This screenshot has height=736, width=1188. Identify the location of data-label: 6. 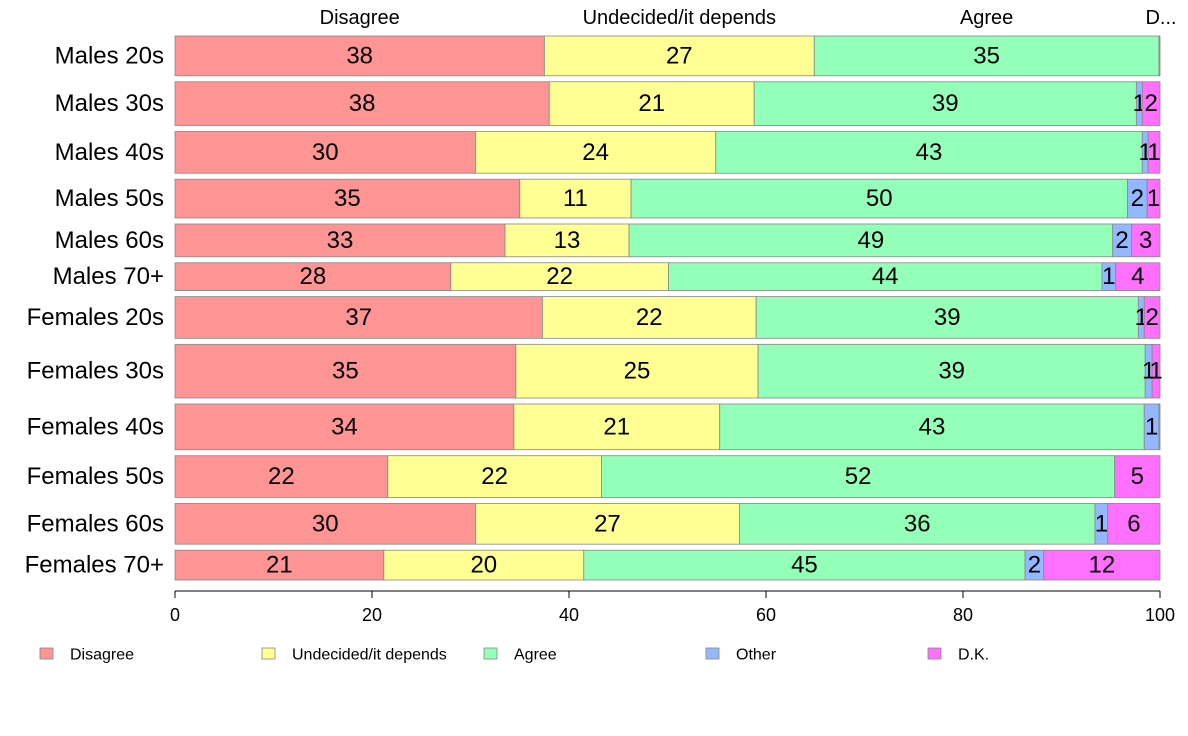
(1133, 523).